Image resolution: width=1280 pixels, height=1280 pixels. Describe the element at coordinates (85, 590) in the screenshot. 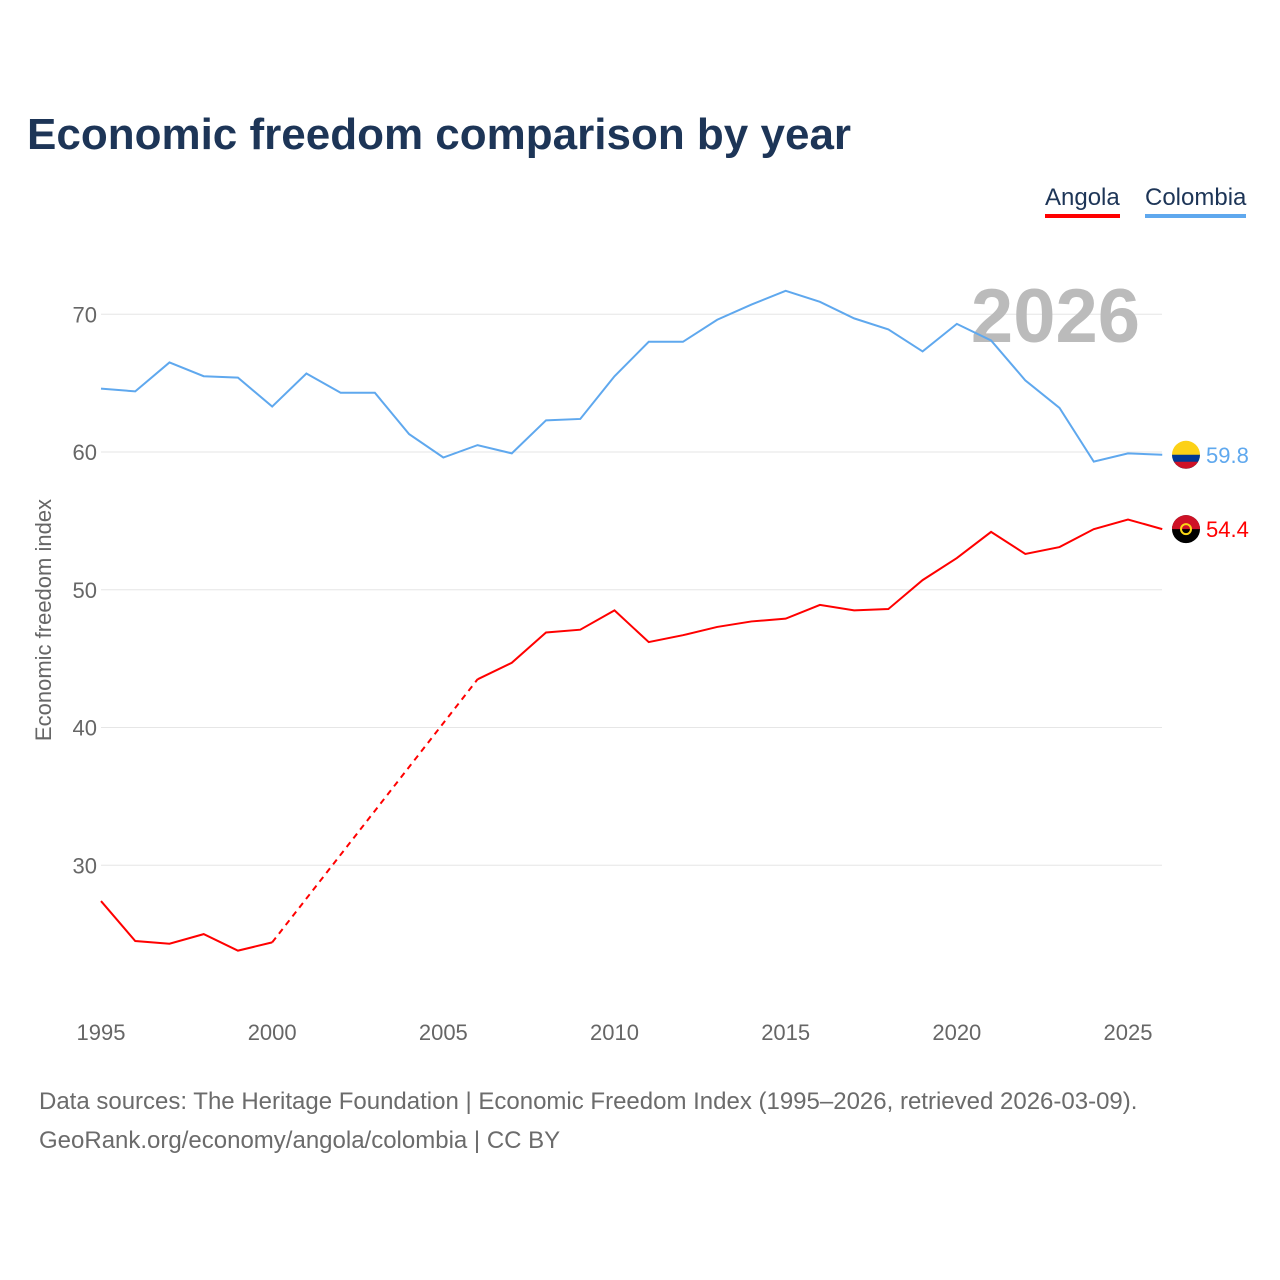

I see `y-tick-label: 50` at that location.